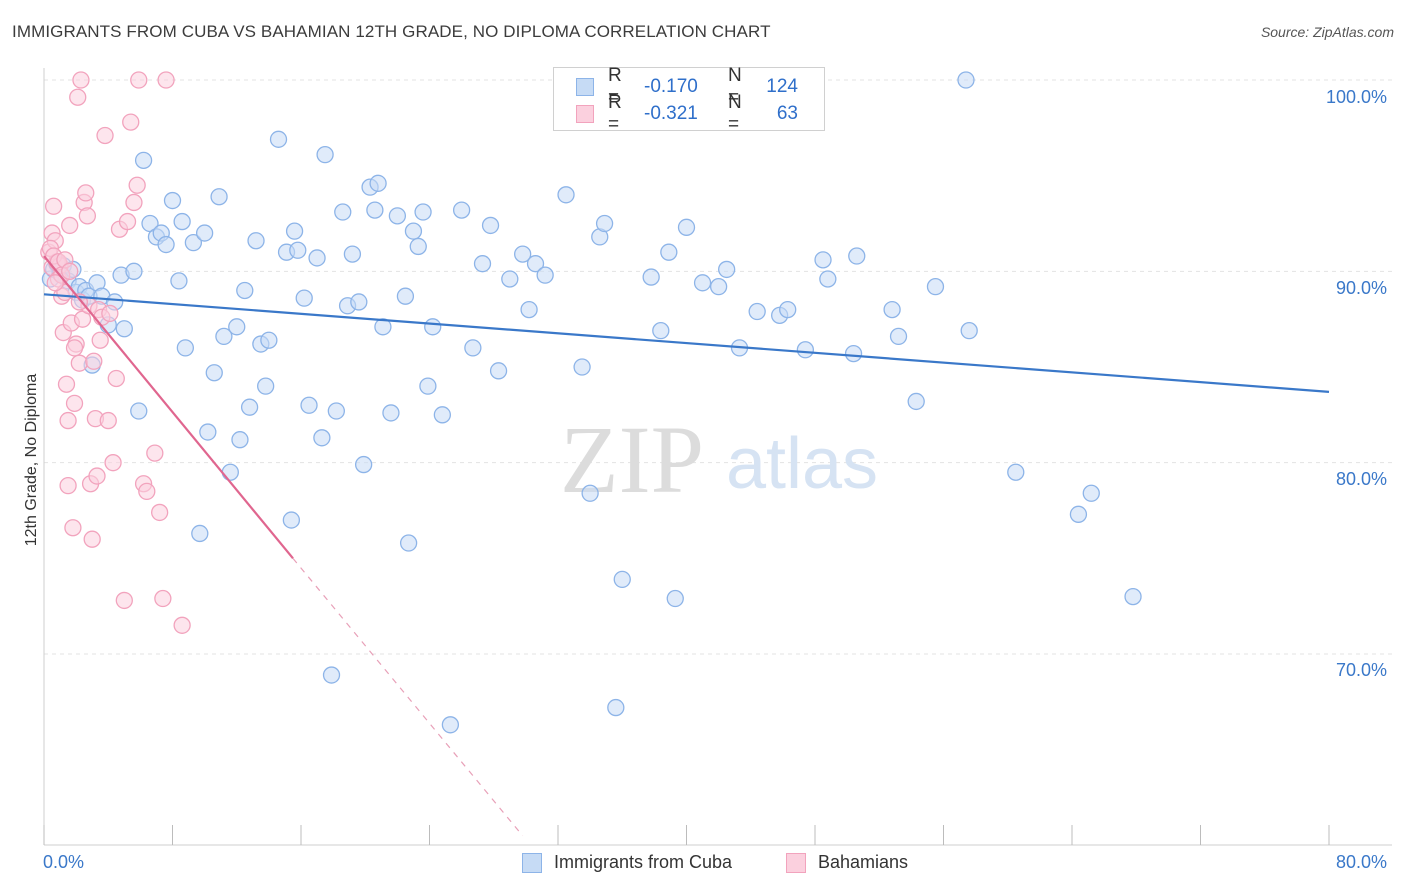 This screenshot has height=892, width=1406. Describe the element at coordinates (1362, 670) in the screenshot. I see `y-tick-70: 70.0%` at that location.